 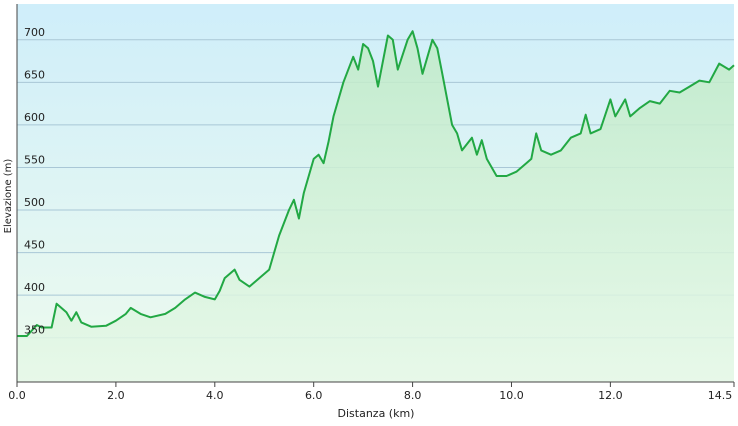 I want to click on x-axis-title: Distanza (km), so click(x=376, y=413).